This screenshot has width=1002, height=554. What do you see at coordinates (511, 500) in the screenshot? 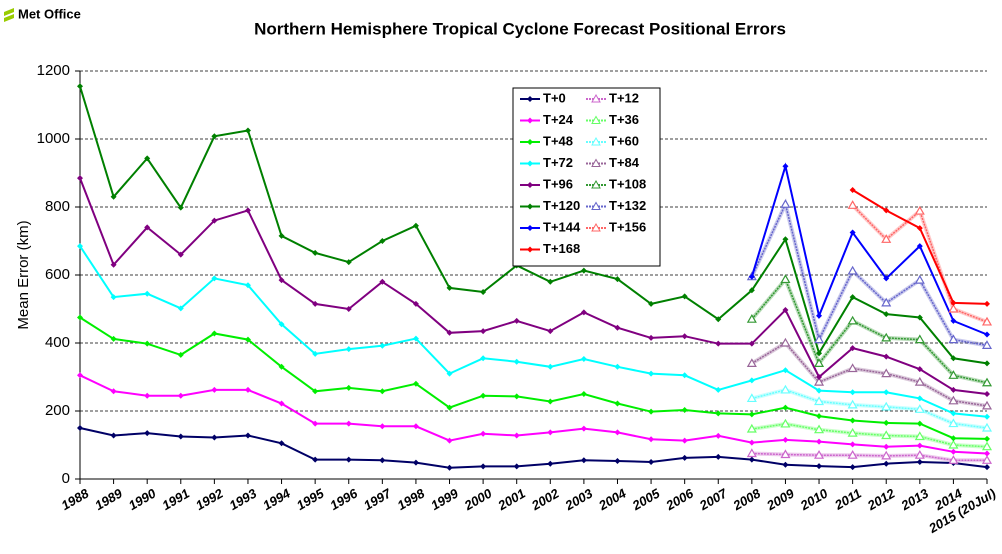
I see `x-tick-label: 2001` at bounding box center [511, 500].